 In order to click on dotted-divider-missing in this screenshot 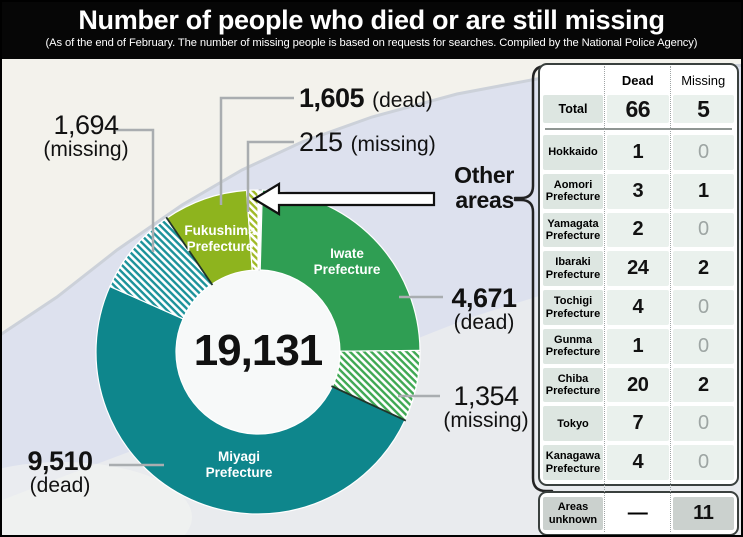, I will do `click(670, 299)`.